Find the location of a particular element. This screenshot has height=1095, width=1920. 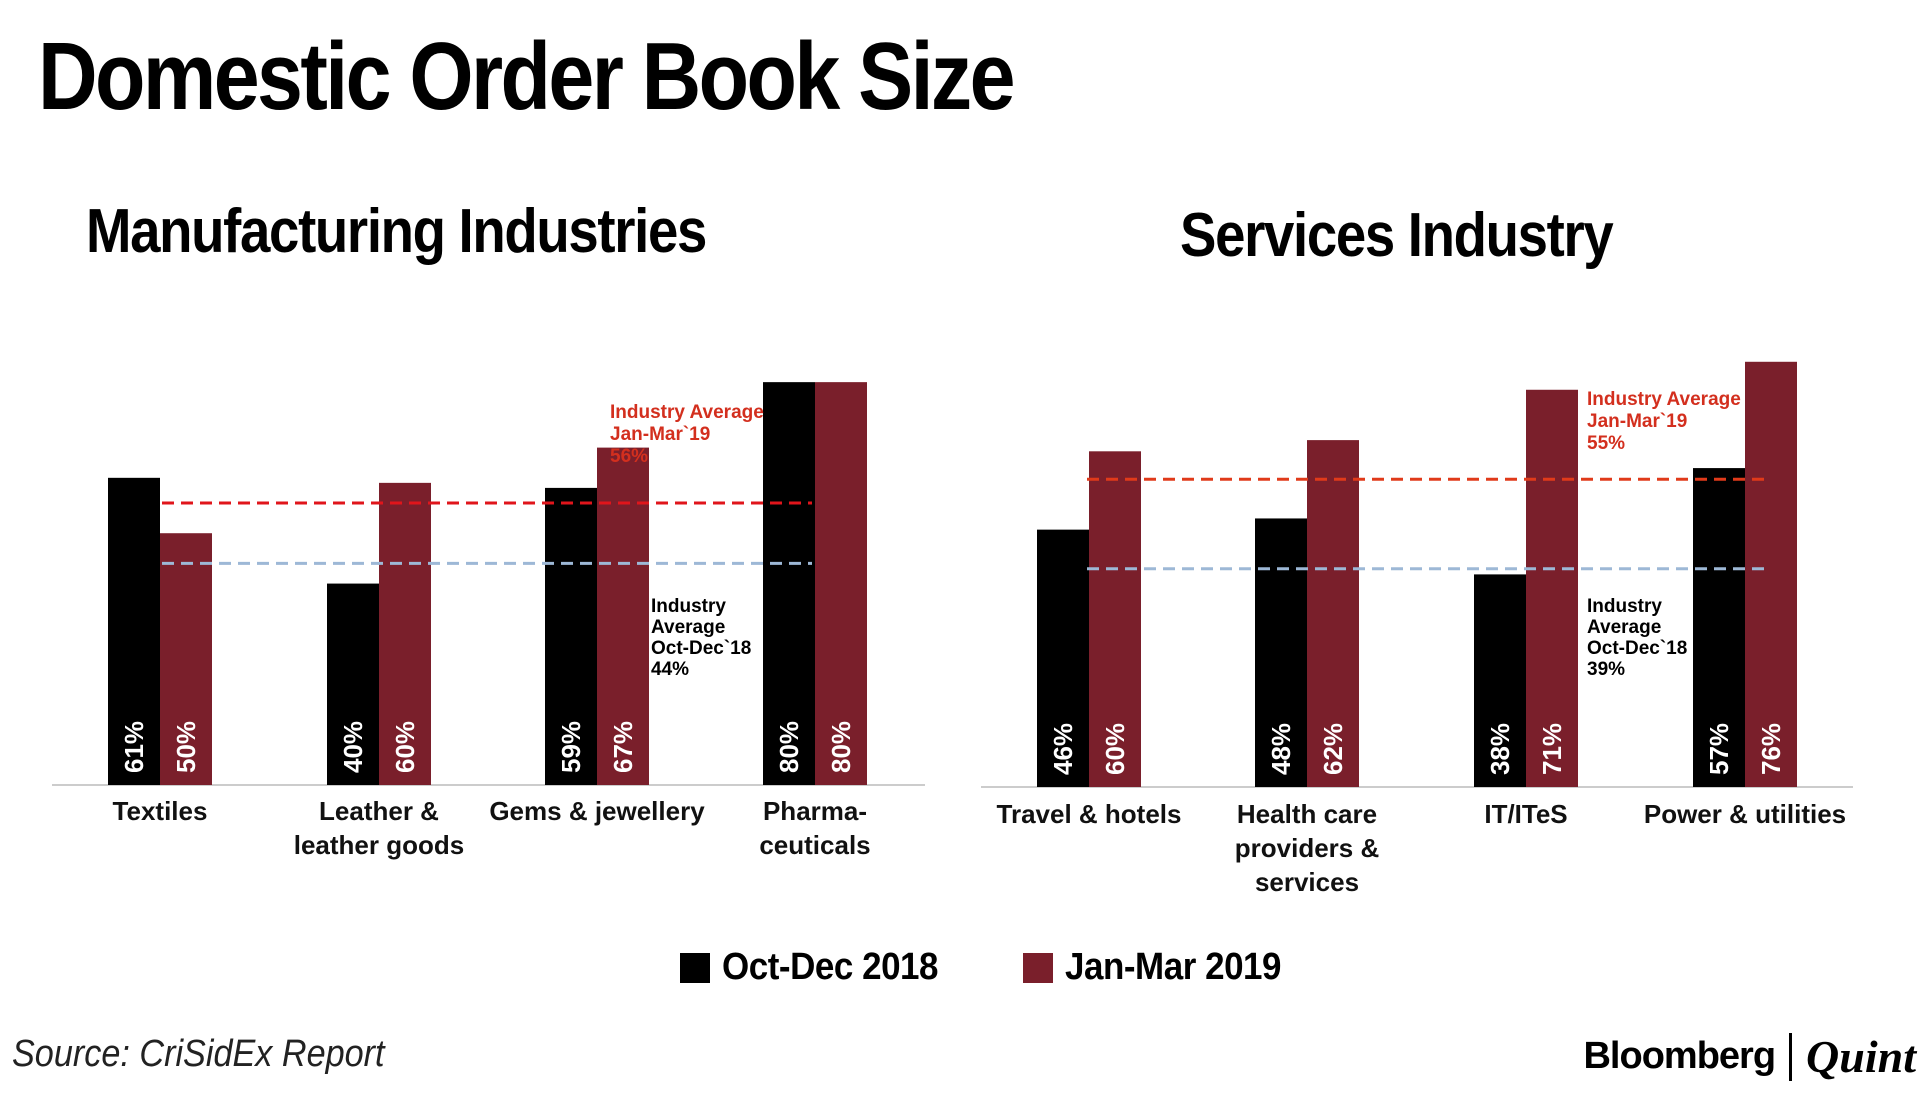

legend-swatch-jan-mar is located at coordinates (1037, 967).